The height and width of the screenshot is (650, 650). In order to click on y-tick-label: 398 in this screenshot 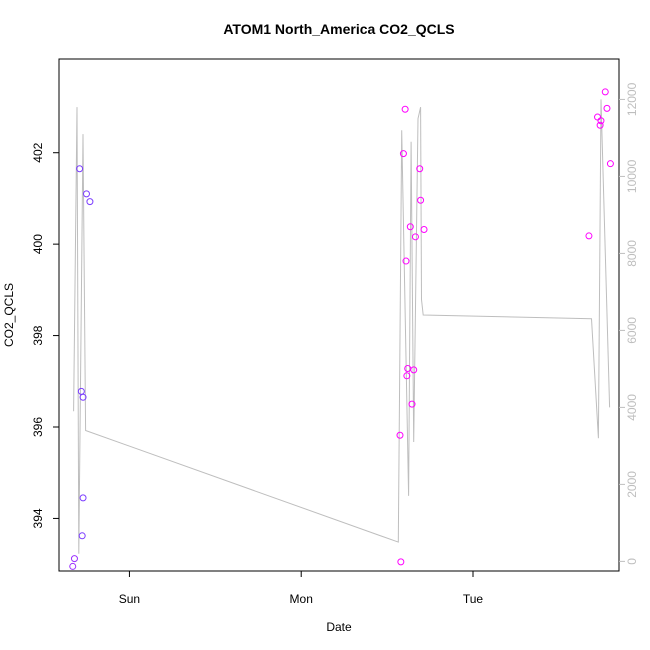, I will do `click(38, 335)`.